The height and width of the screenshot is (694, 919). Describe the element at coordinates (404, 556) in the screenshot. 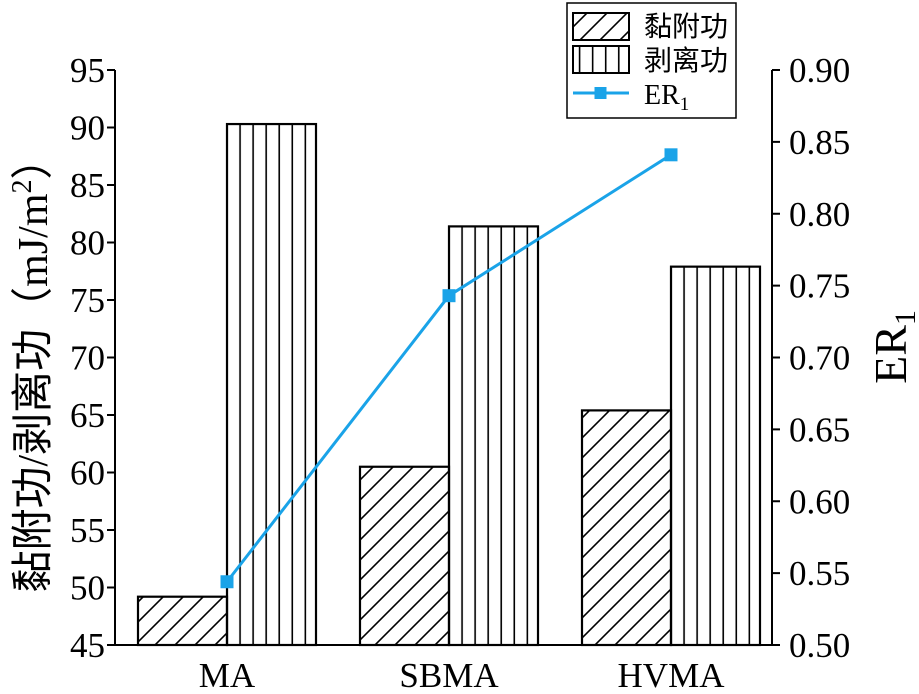

I see `bar-adhesion-sbma` at that location.